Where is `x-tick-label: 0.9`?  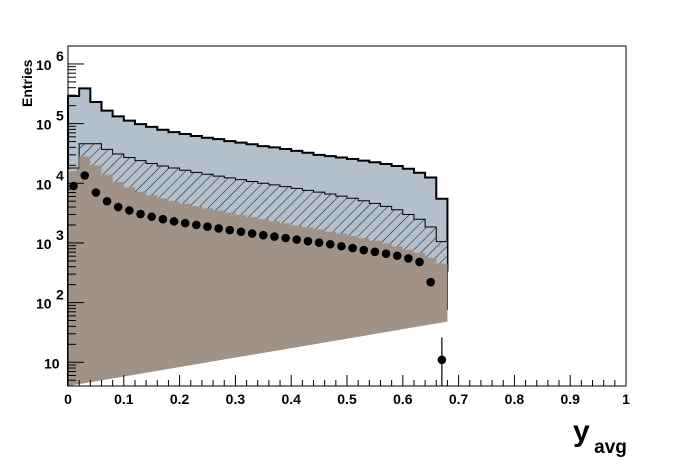 x-tick-label: 0.9 is located at coordinates (570, 399).